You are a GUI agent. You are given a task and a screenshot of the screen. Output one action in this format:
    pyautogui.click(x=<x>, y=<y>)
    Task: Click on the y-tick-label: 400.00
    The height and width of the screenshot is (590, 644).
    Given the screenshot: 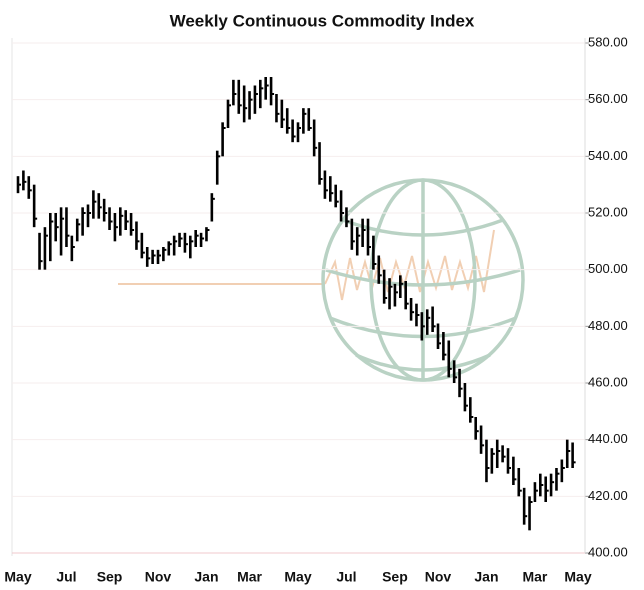 What is the action you would take?
    pyautogui.click(x=608, y=551)
    